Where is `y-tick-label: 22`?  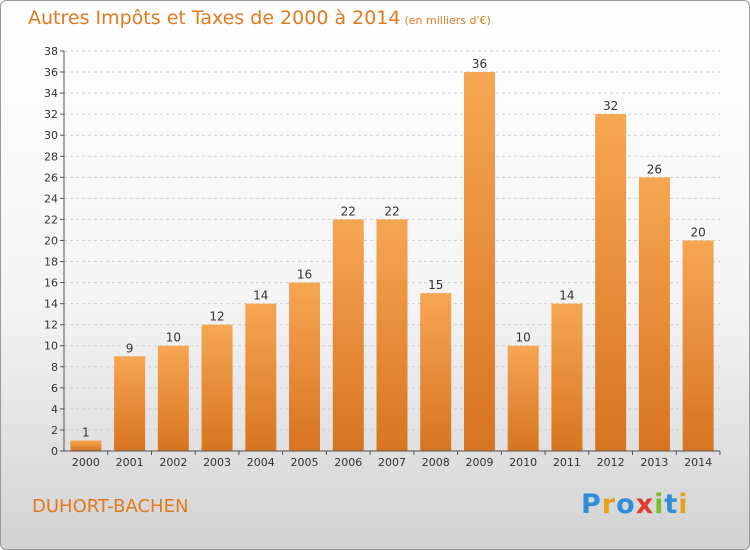 y-tick-label: 22 is located at coordinates (51, 219).